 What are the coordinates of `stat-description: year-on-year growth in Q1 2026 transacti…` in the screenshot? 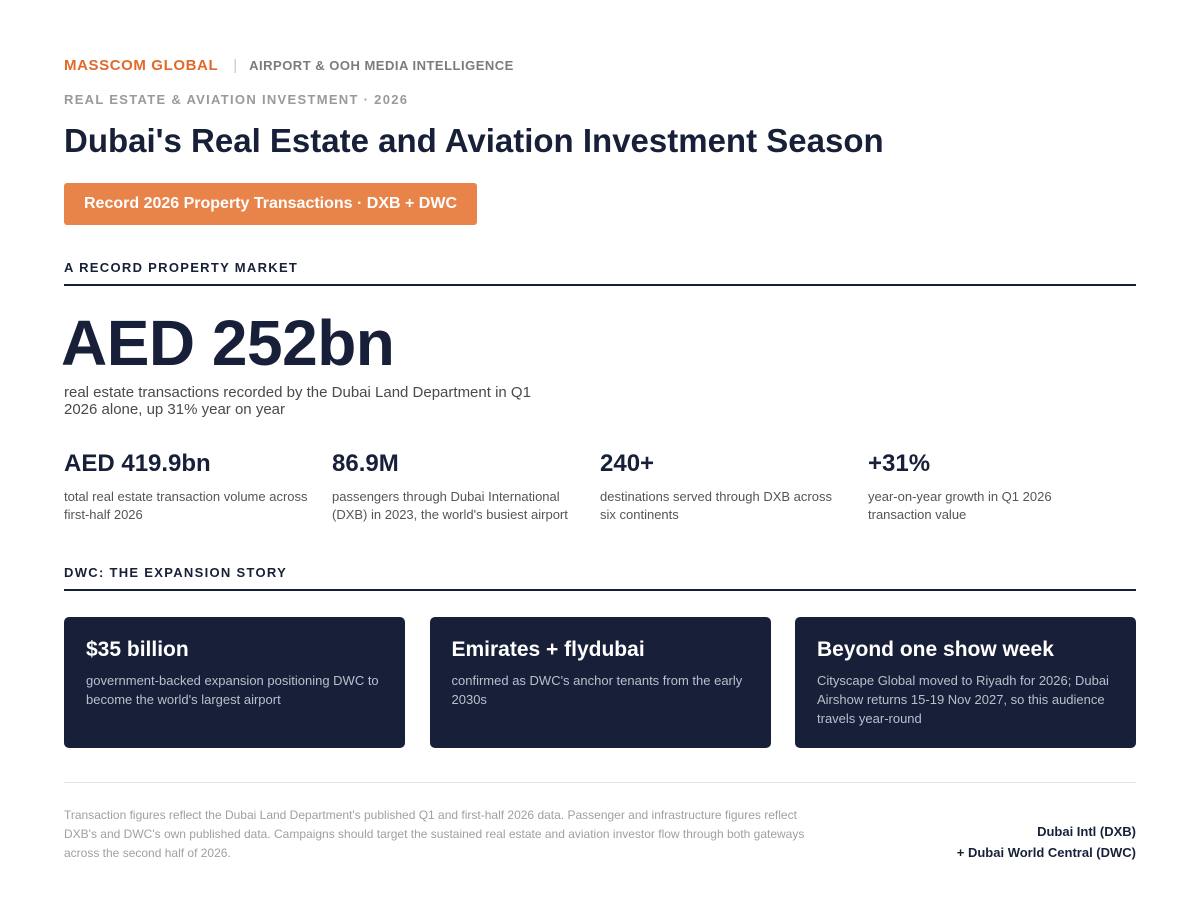 It's located at (960, 505).